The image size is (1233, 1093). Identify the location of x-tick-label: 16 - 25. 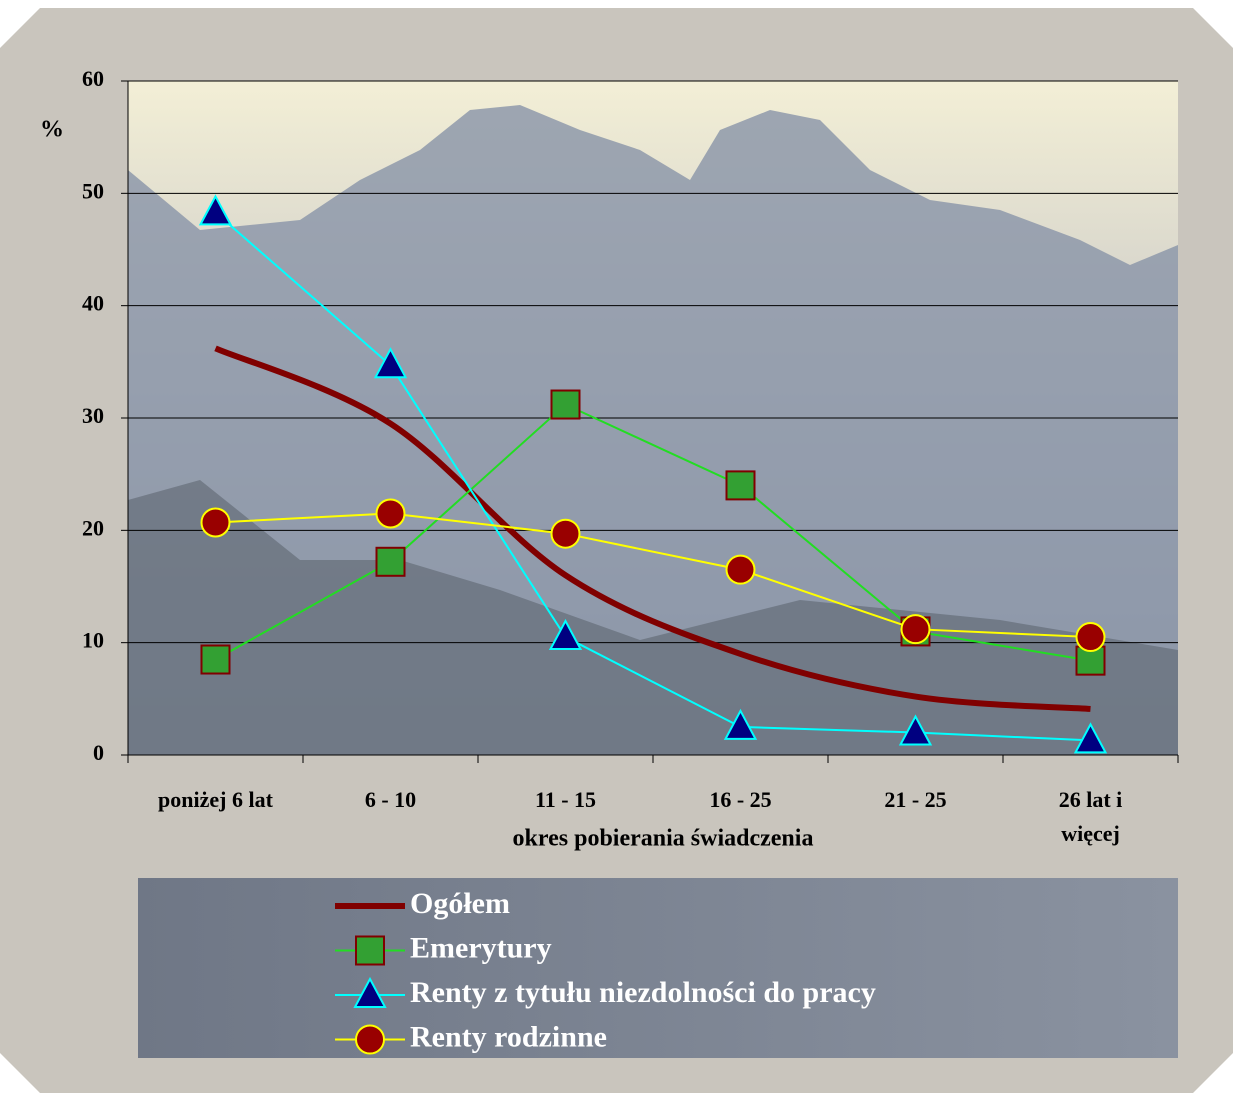
(740, 799).